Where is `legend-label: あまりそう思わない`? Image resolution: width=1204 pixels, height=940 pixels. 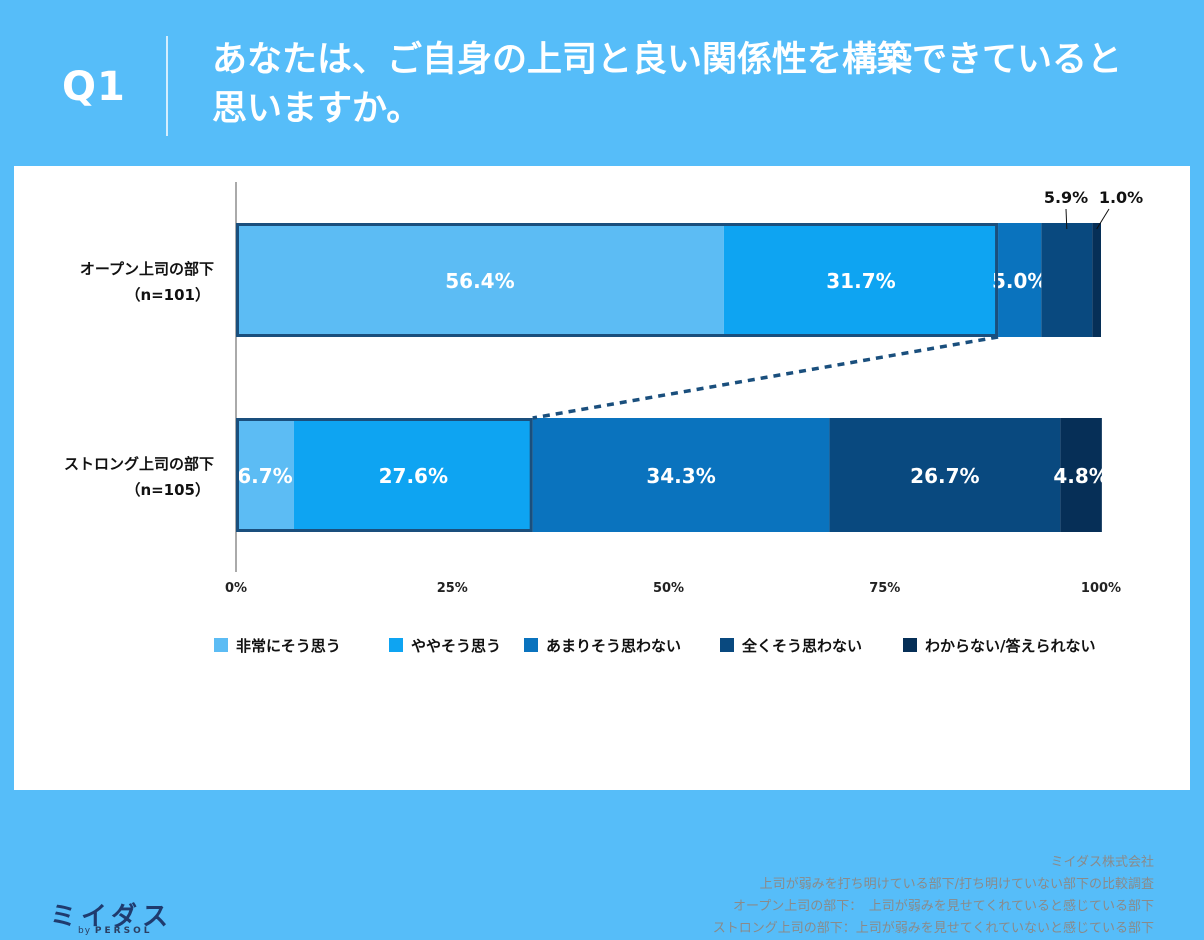
legend-label: あまりそう思わない is located at coordinates (613, 646).